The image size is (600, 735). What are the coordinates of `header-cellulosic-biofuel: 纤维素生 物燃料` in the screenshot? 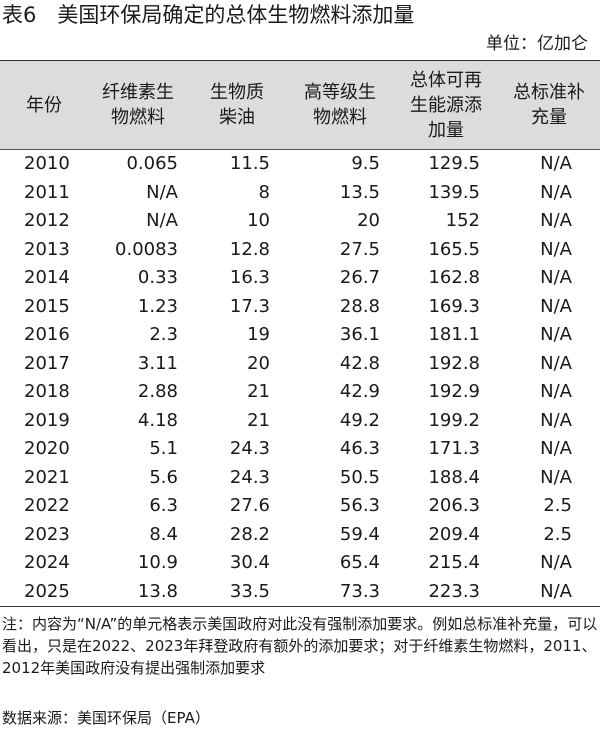 It's located at (138, 105).